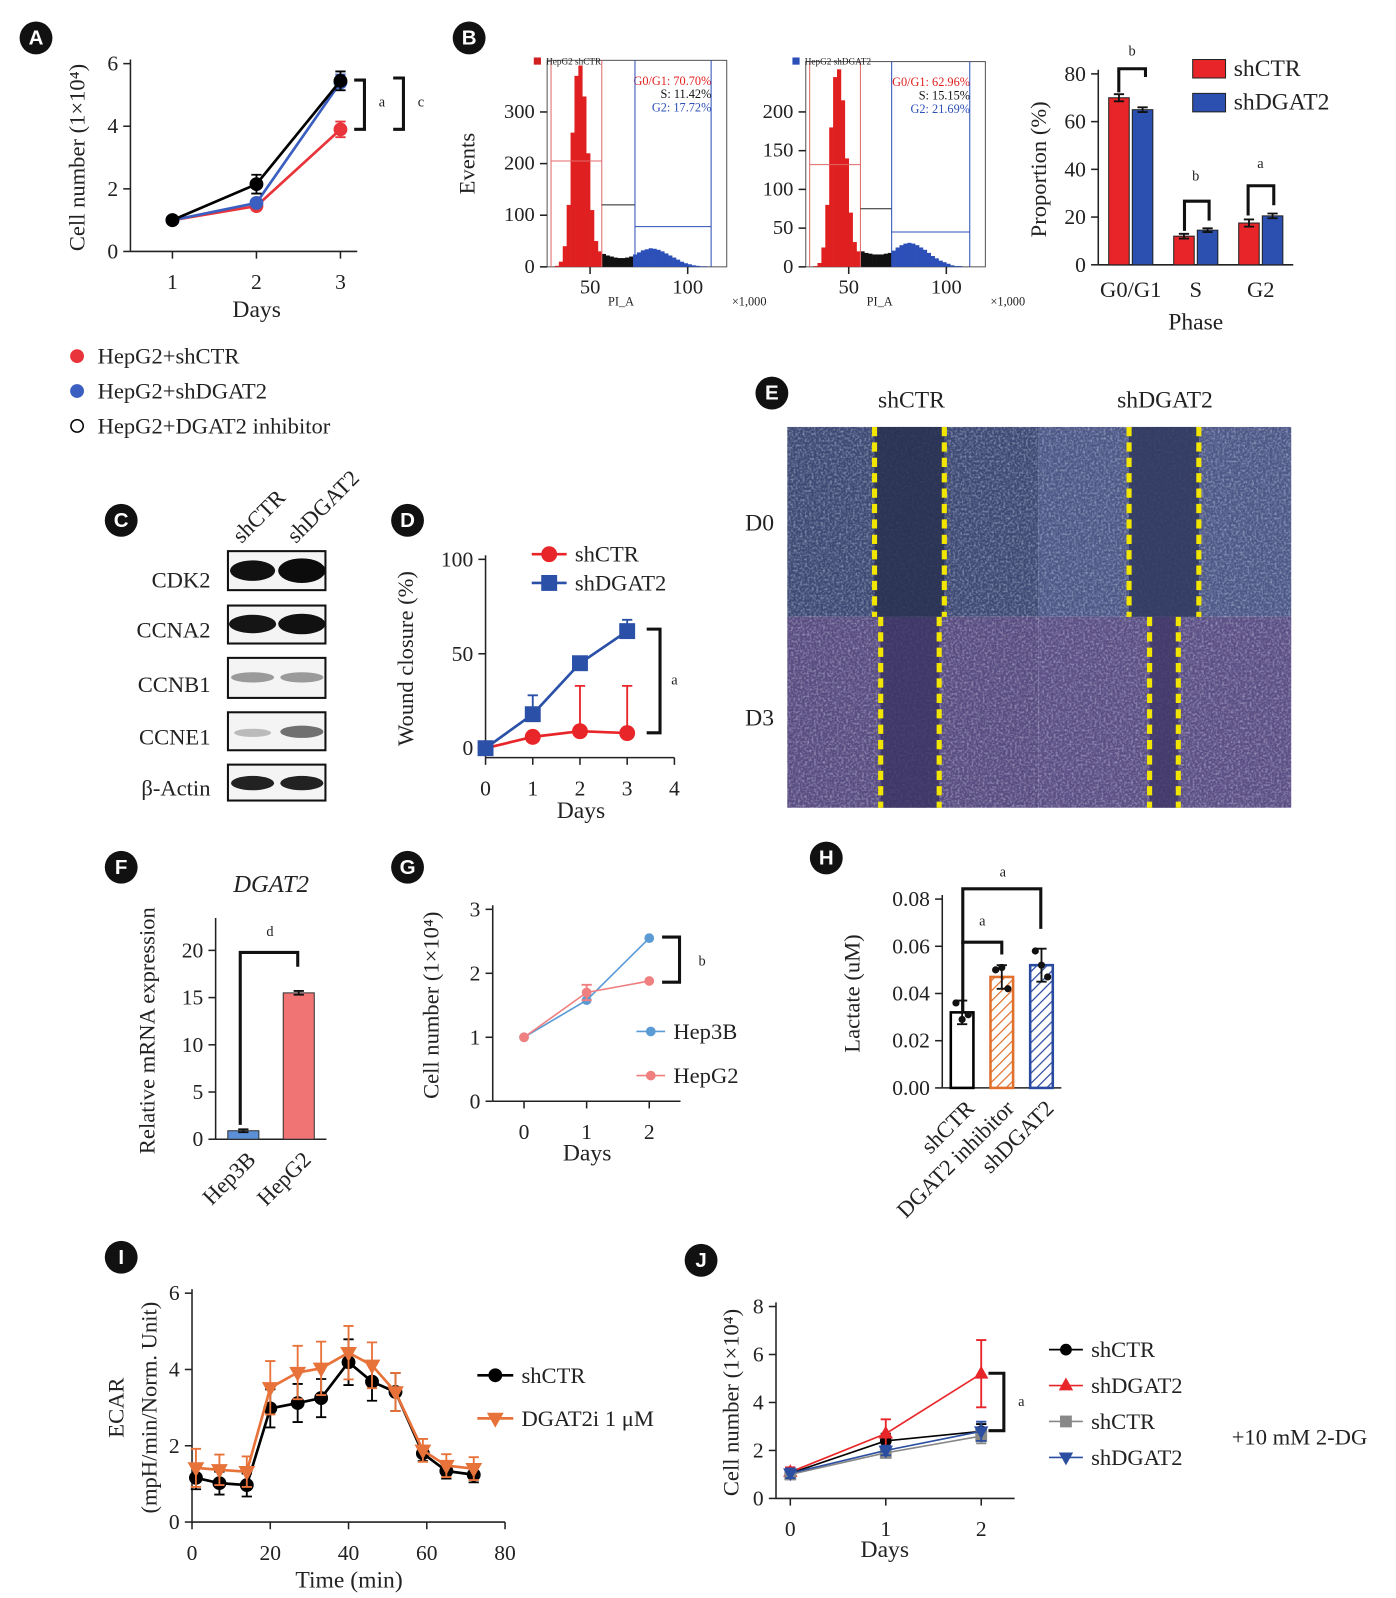  What do you see at coordinates (121, 520) in the screenshot?
I see `panel-label: C` at bounding box center [121, 520].